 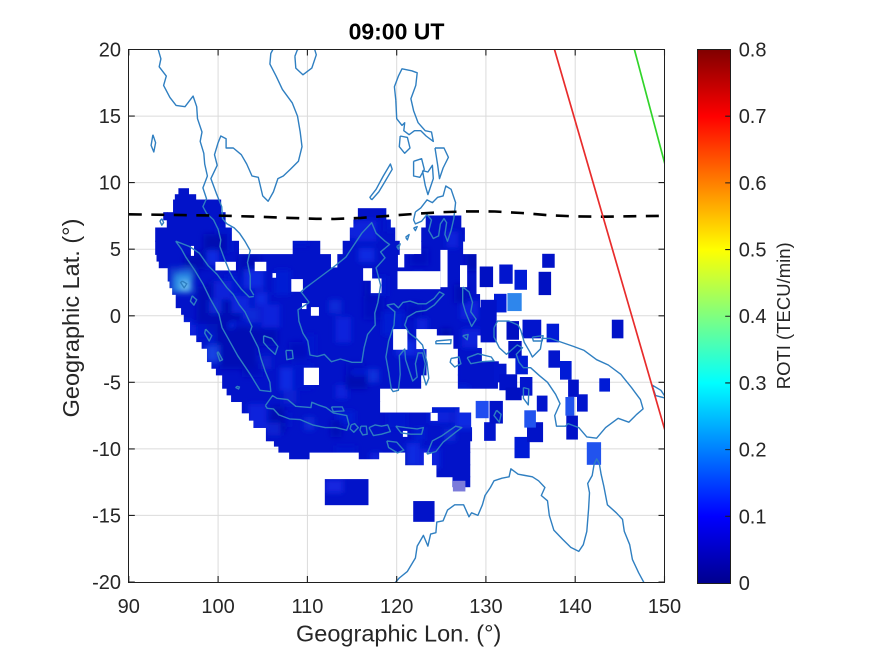 I want to click on svg-text: 130, so click(x=485, y=607).